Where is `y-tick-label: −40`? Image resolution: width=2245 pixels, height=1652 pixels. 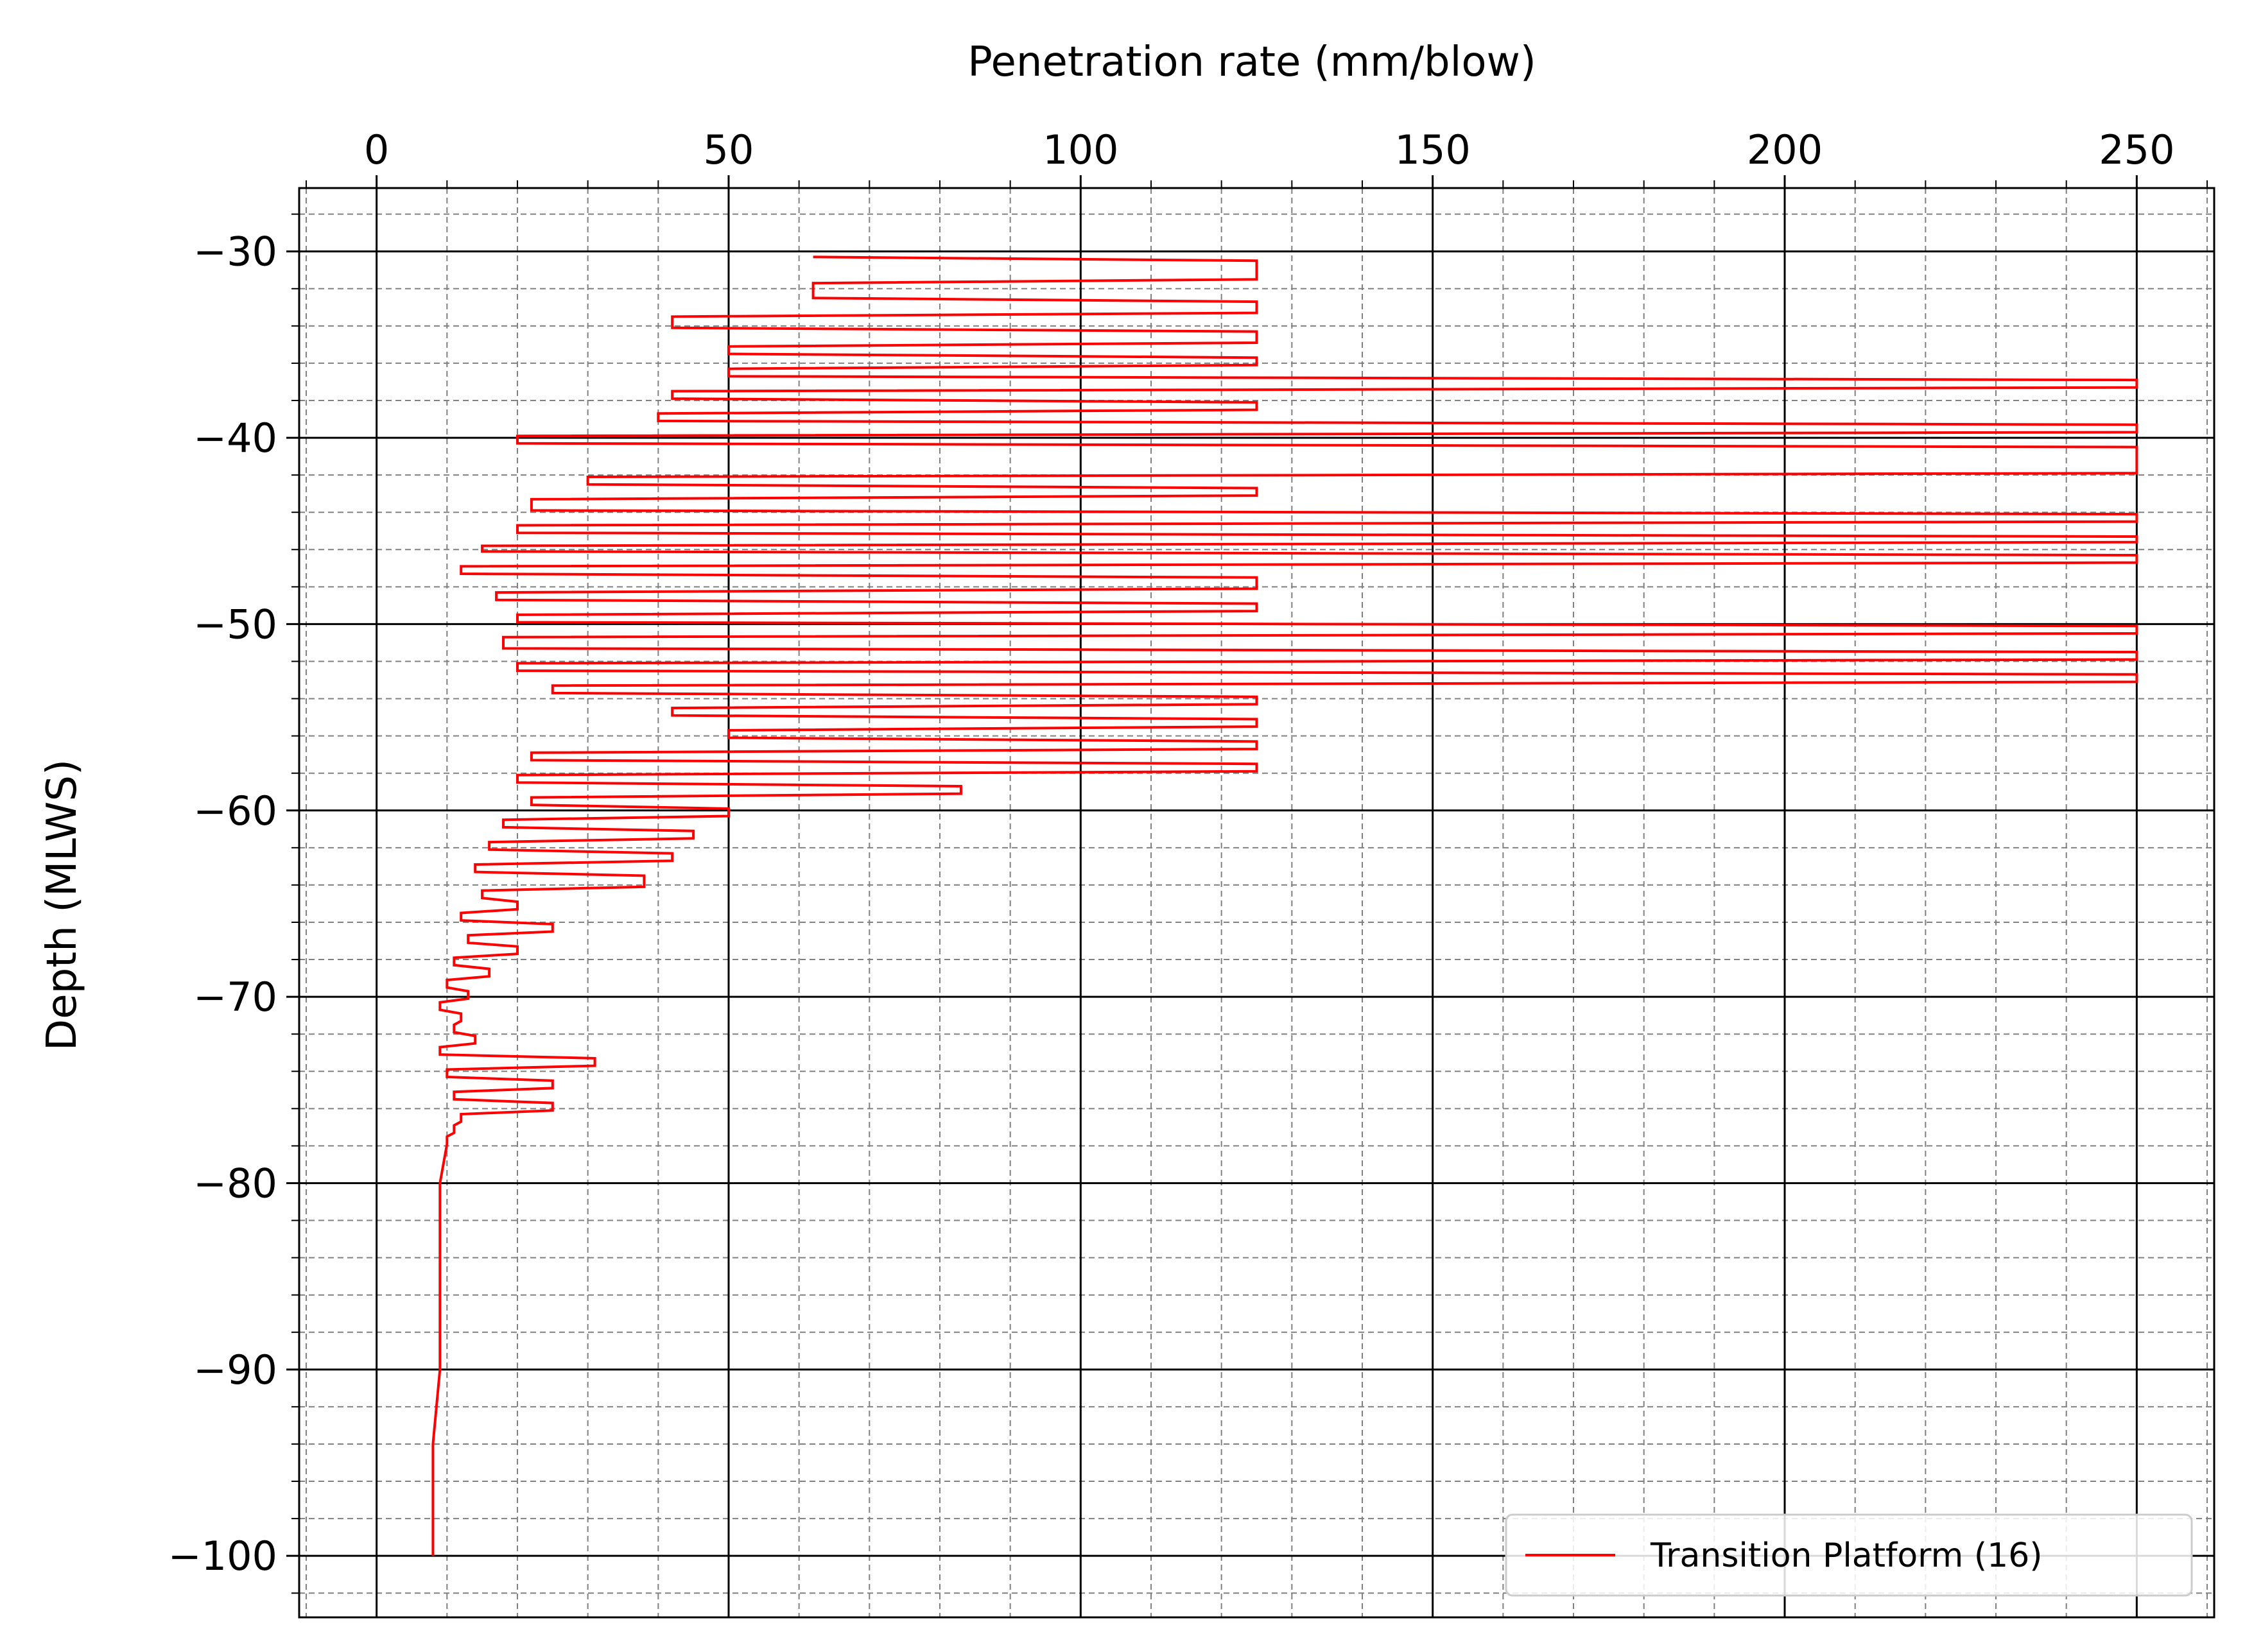
y-tick-label: −40 is located at coordinates (235, 438).